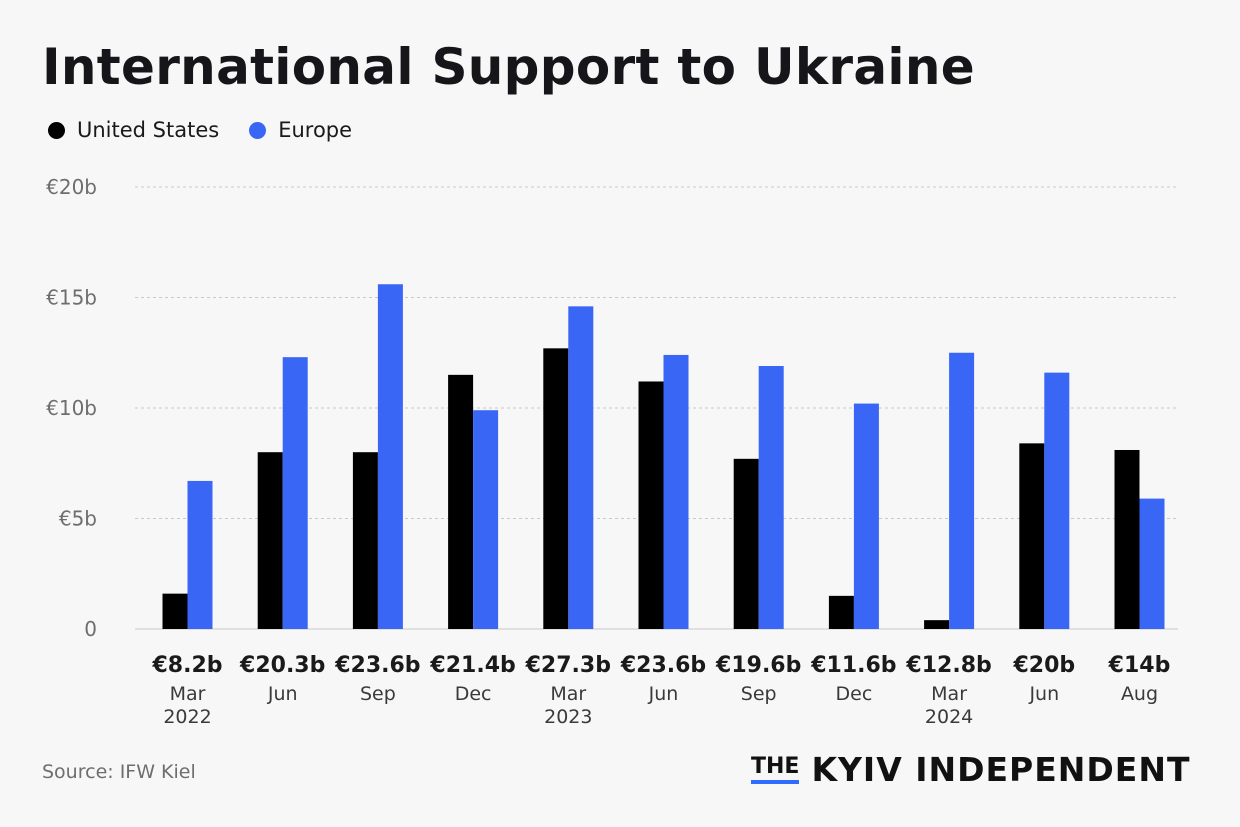 Image resolution: width=1240 pixels, height=827 pixels. What do you see at coordinates (90, 629) in the screenshot?
I see `y-tick-label: 0` at bounding box center [90, 629].